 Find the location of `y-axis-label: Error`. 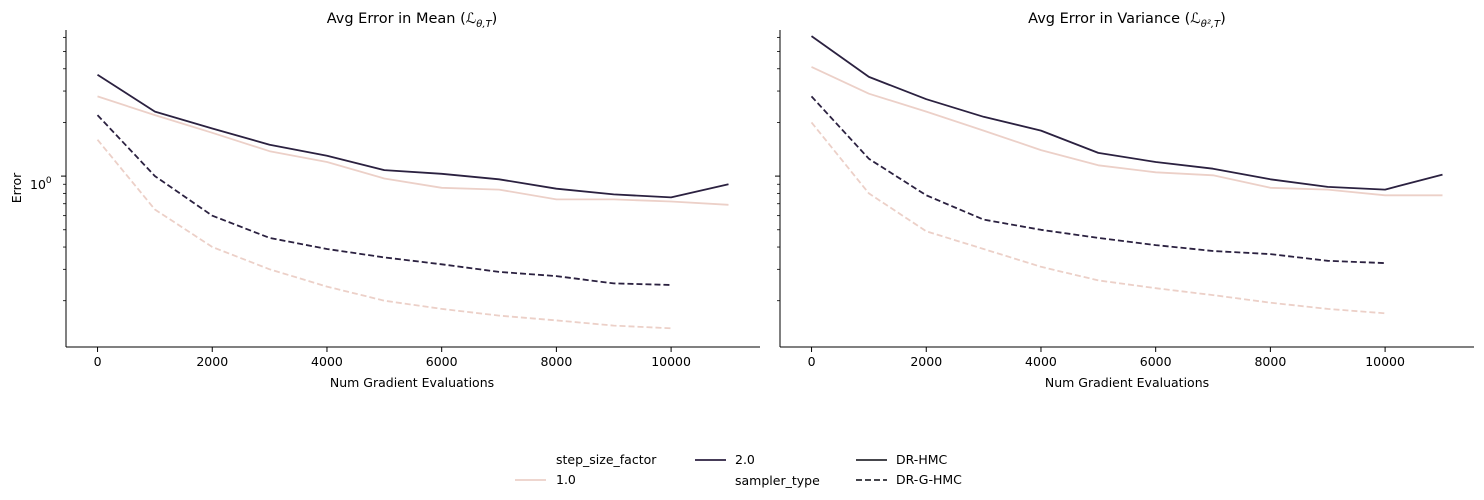

y-axis-label: Error is located at coordinates (16, 187).